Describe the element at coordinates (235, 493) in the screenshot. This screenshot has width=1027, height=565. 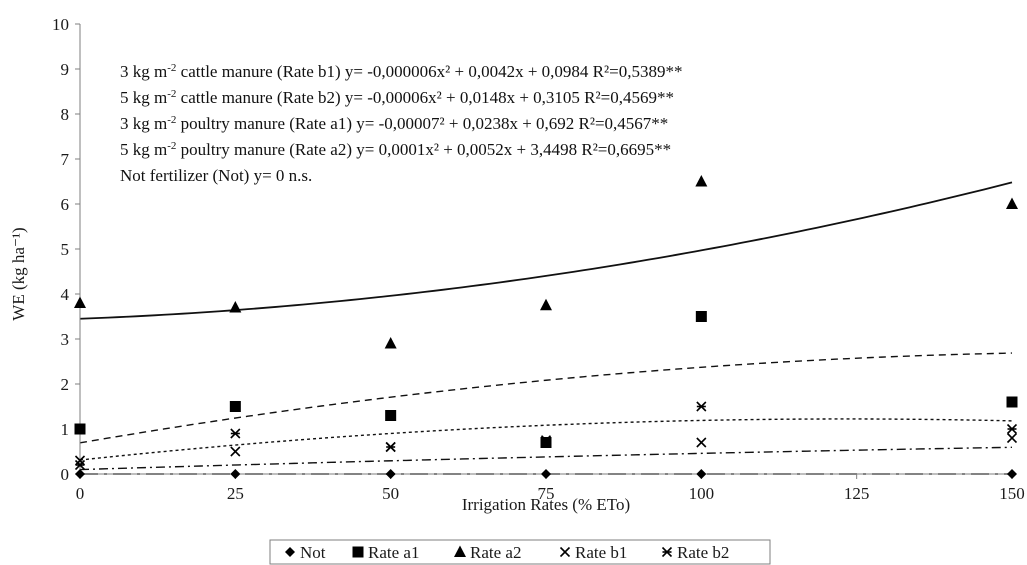
I see `x-tick-label: 25` at that location.